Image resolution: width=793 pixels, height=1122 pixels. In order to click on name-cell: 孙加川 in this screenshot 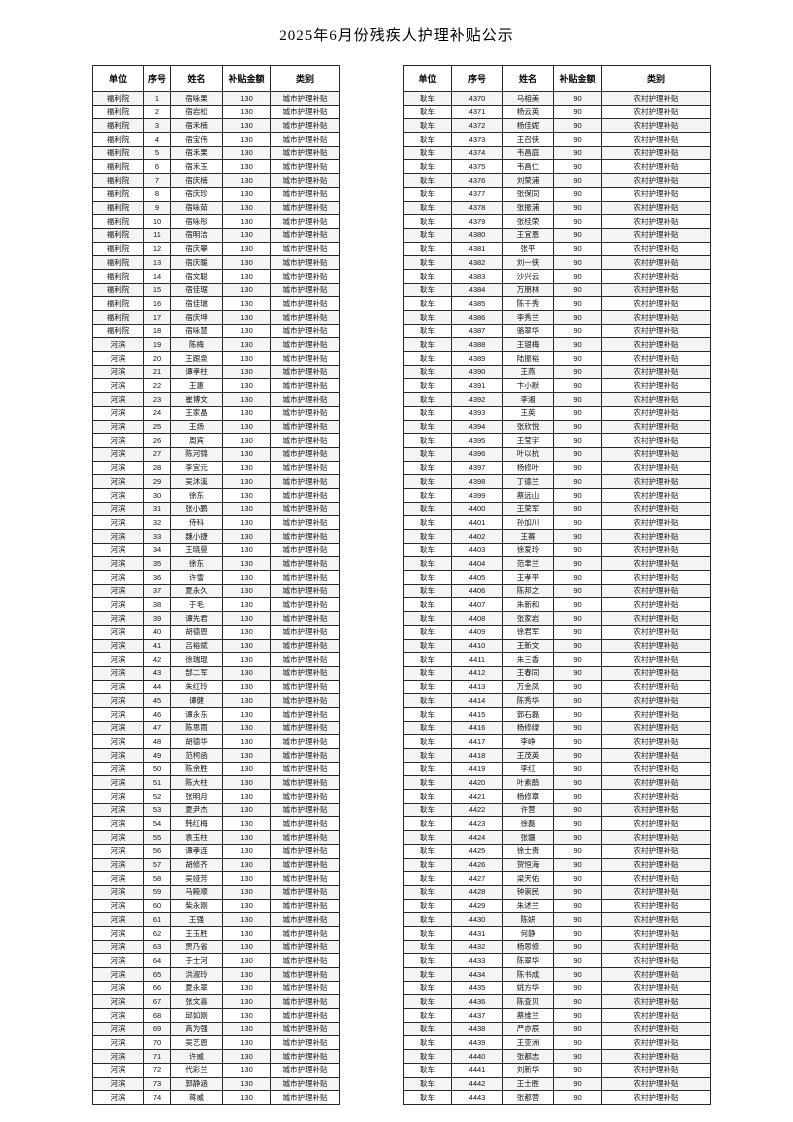, I will do `click(528, 522)`.